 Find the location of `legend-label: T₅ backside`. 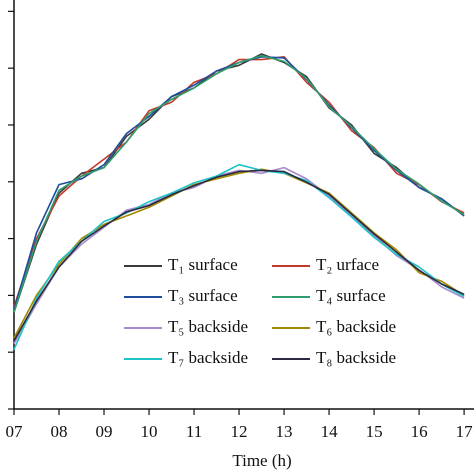

legend-label: T₅ backside is located at coordinates (208, 326).